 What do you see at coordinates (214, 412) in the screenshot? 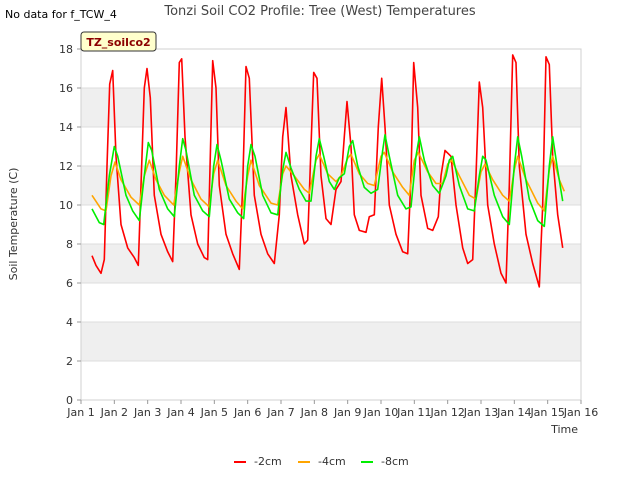
I see `x-tick-label: Jan 5` at bounding box center [214, 412].